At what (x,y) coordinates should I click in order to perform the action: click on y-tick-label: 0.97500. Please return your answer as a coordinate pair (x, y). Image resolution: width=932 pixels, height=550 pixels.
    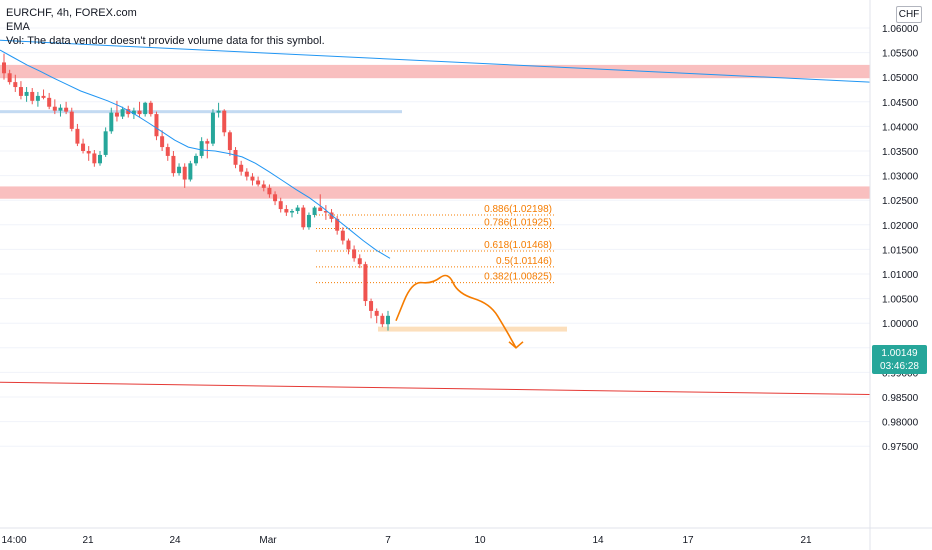
    Looking at the image, I should click on (900, 447).